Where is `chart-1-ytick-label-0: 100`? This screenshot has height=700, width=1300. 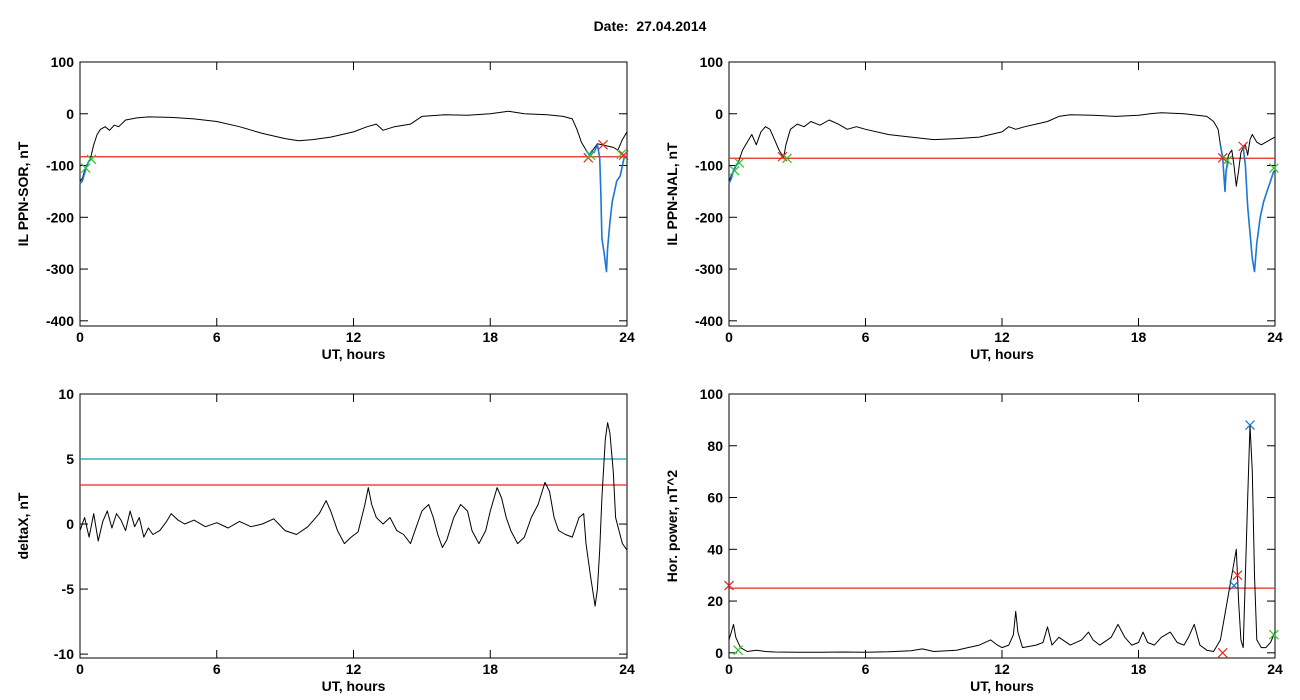 chart-1-ytick-label-0: 100 is located at coordinates (712, 62).